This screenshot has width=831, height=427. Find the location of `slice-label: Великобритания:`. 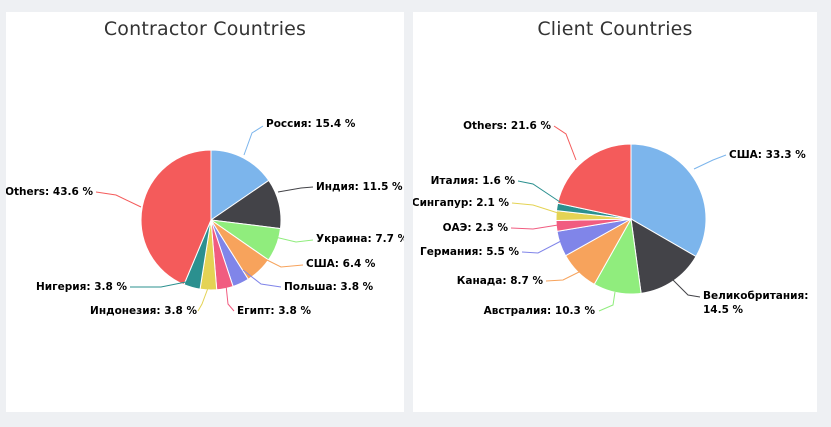

slice-label: Великобритания: is located at coordinates (755, 296).